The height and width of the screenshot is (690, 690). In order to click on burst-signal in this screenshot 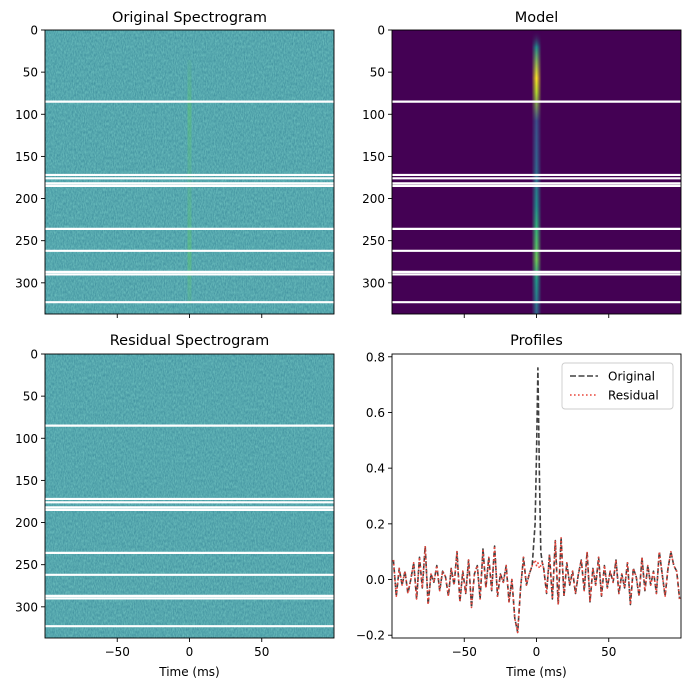, I will do `click(189, 182)`.